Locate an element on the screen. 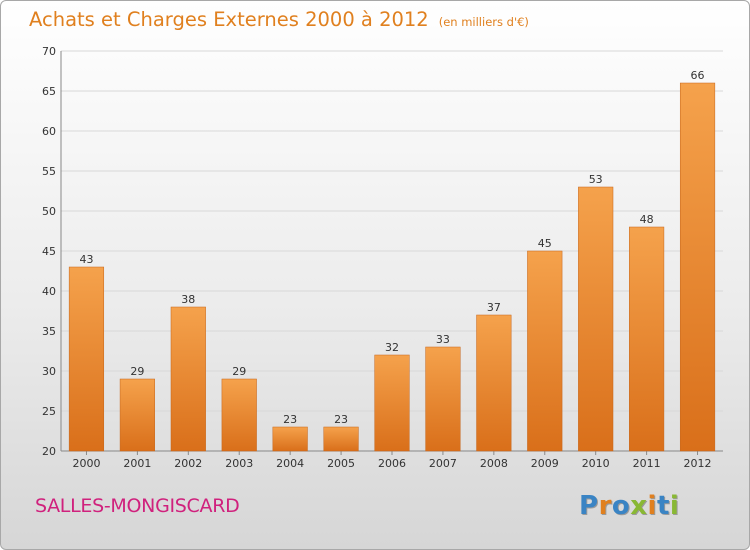  bar-2005 is located at coordinates (341, 439).